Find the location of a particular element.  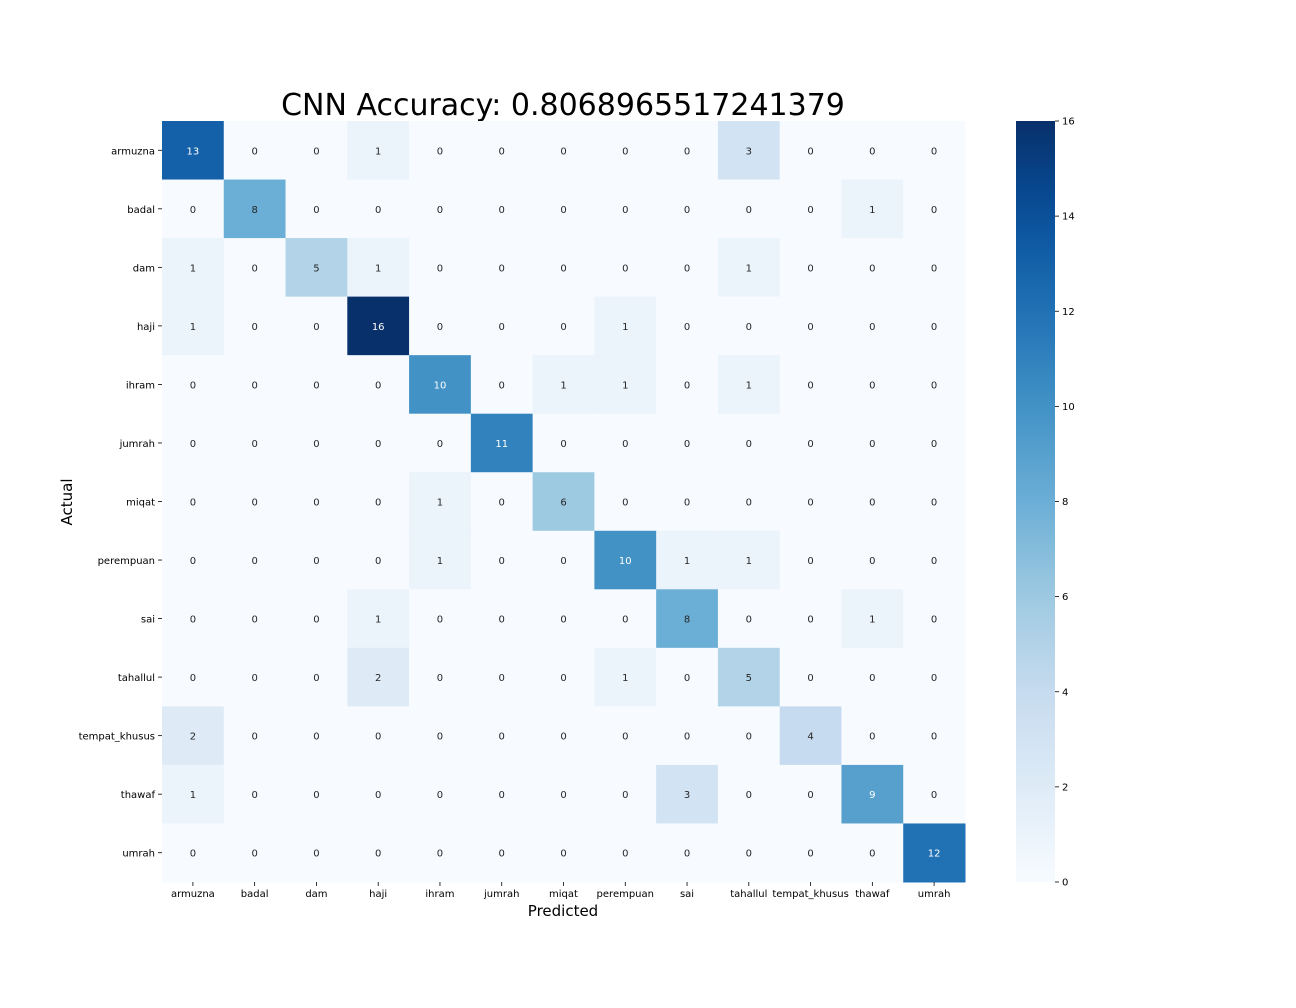

cell-value-label: 16 is located at coordinates (378, 327).